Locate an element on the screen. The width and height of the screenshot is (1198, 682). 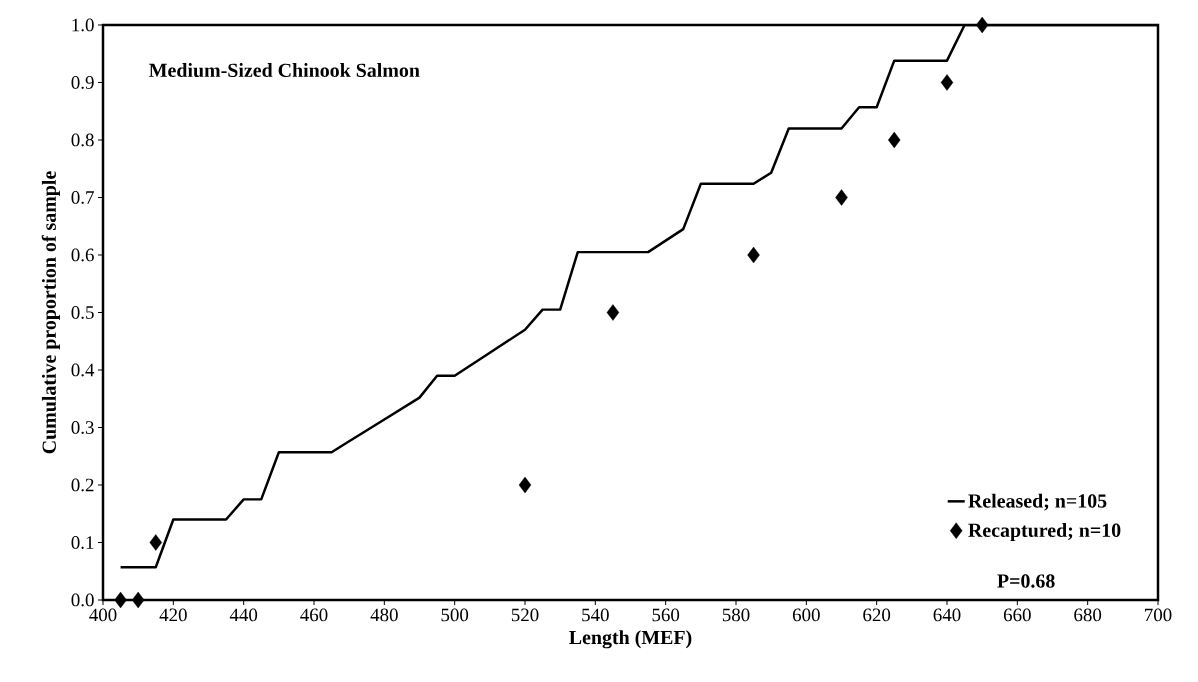
annotation: P=0.68 is located at coordinates (1026, 581).